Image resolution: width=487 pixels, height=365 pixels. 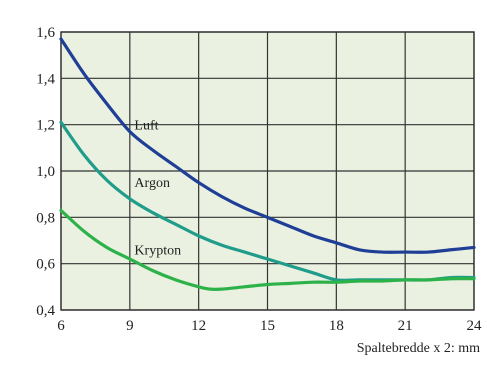 What do you see at coordinates (130, 326) in the screenshot?
I see `x-tick-label: 9` at bounding box center [130, 326].